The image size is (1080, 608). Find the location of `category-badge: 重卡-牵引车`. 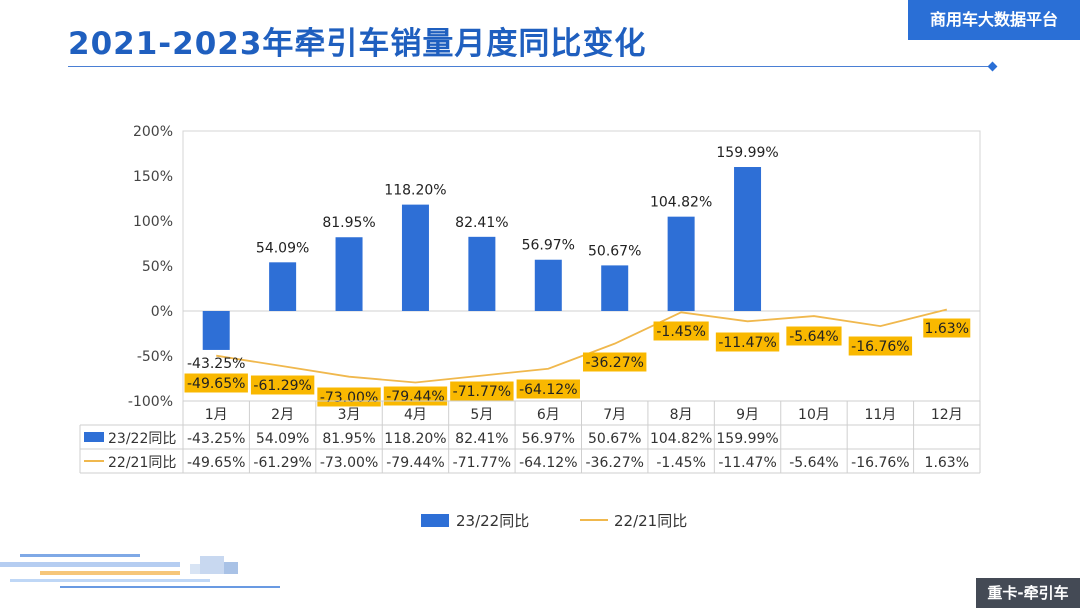

category-badge: 重卡-牵引车 is located at coordinates (1028, 593).